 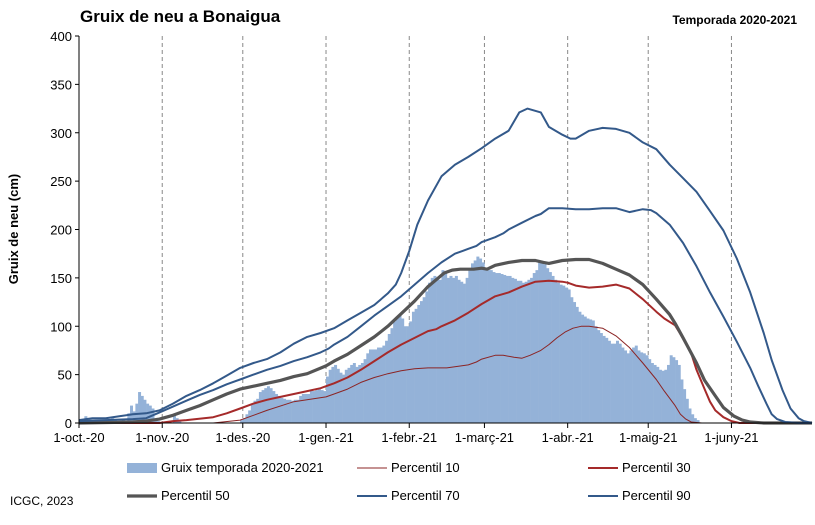 What do you see at coordinates (648, 437) in the screenshot?
I see `x-tick-label: 1-maig-21` at bounding box center [648, 437].